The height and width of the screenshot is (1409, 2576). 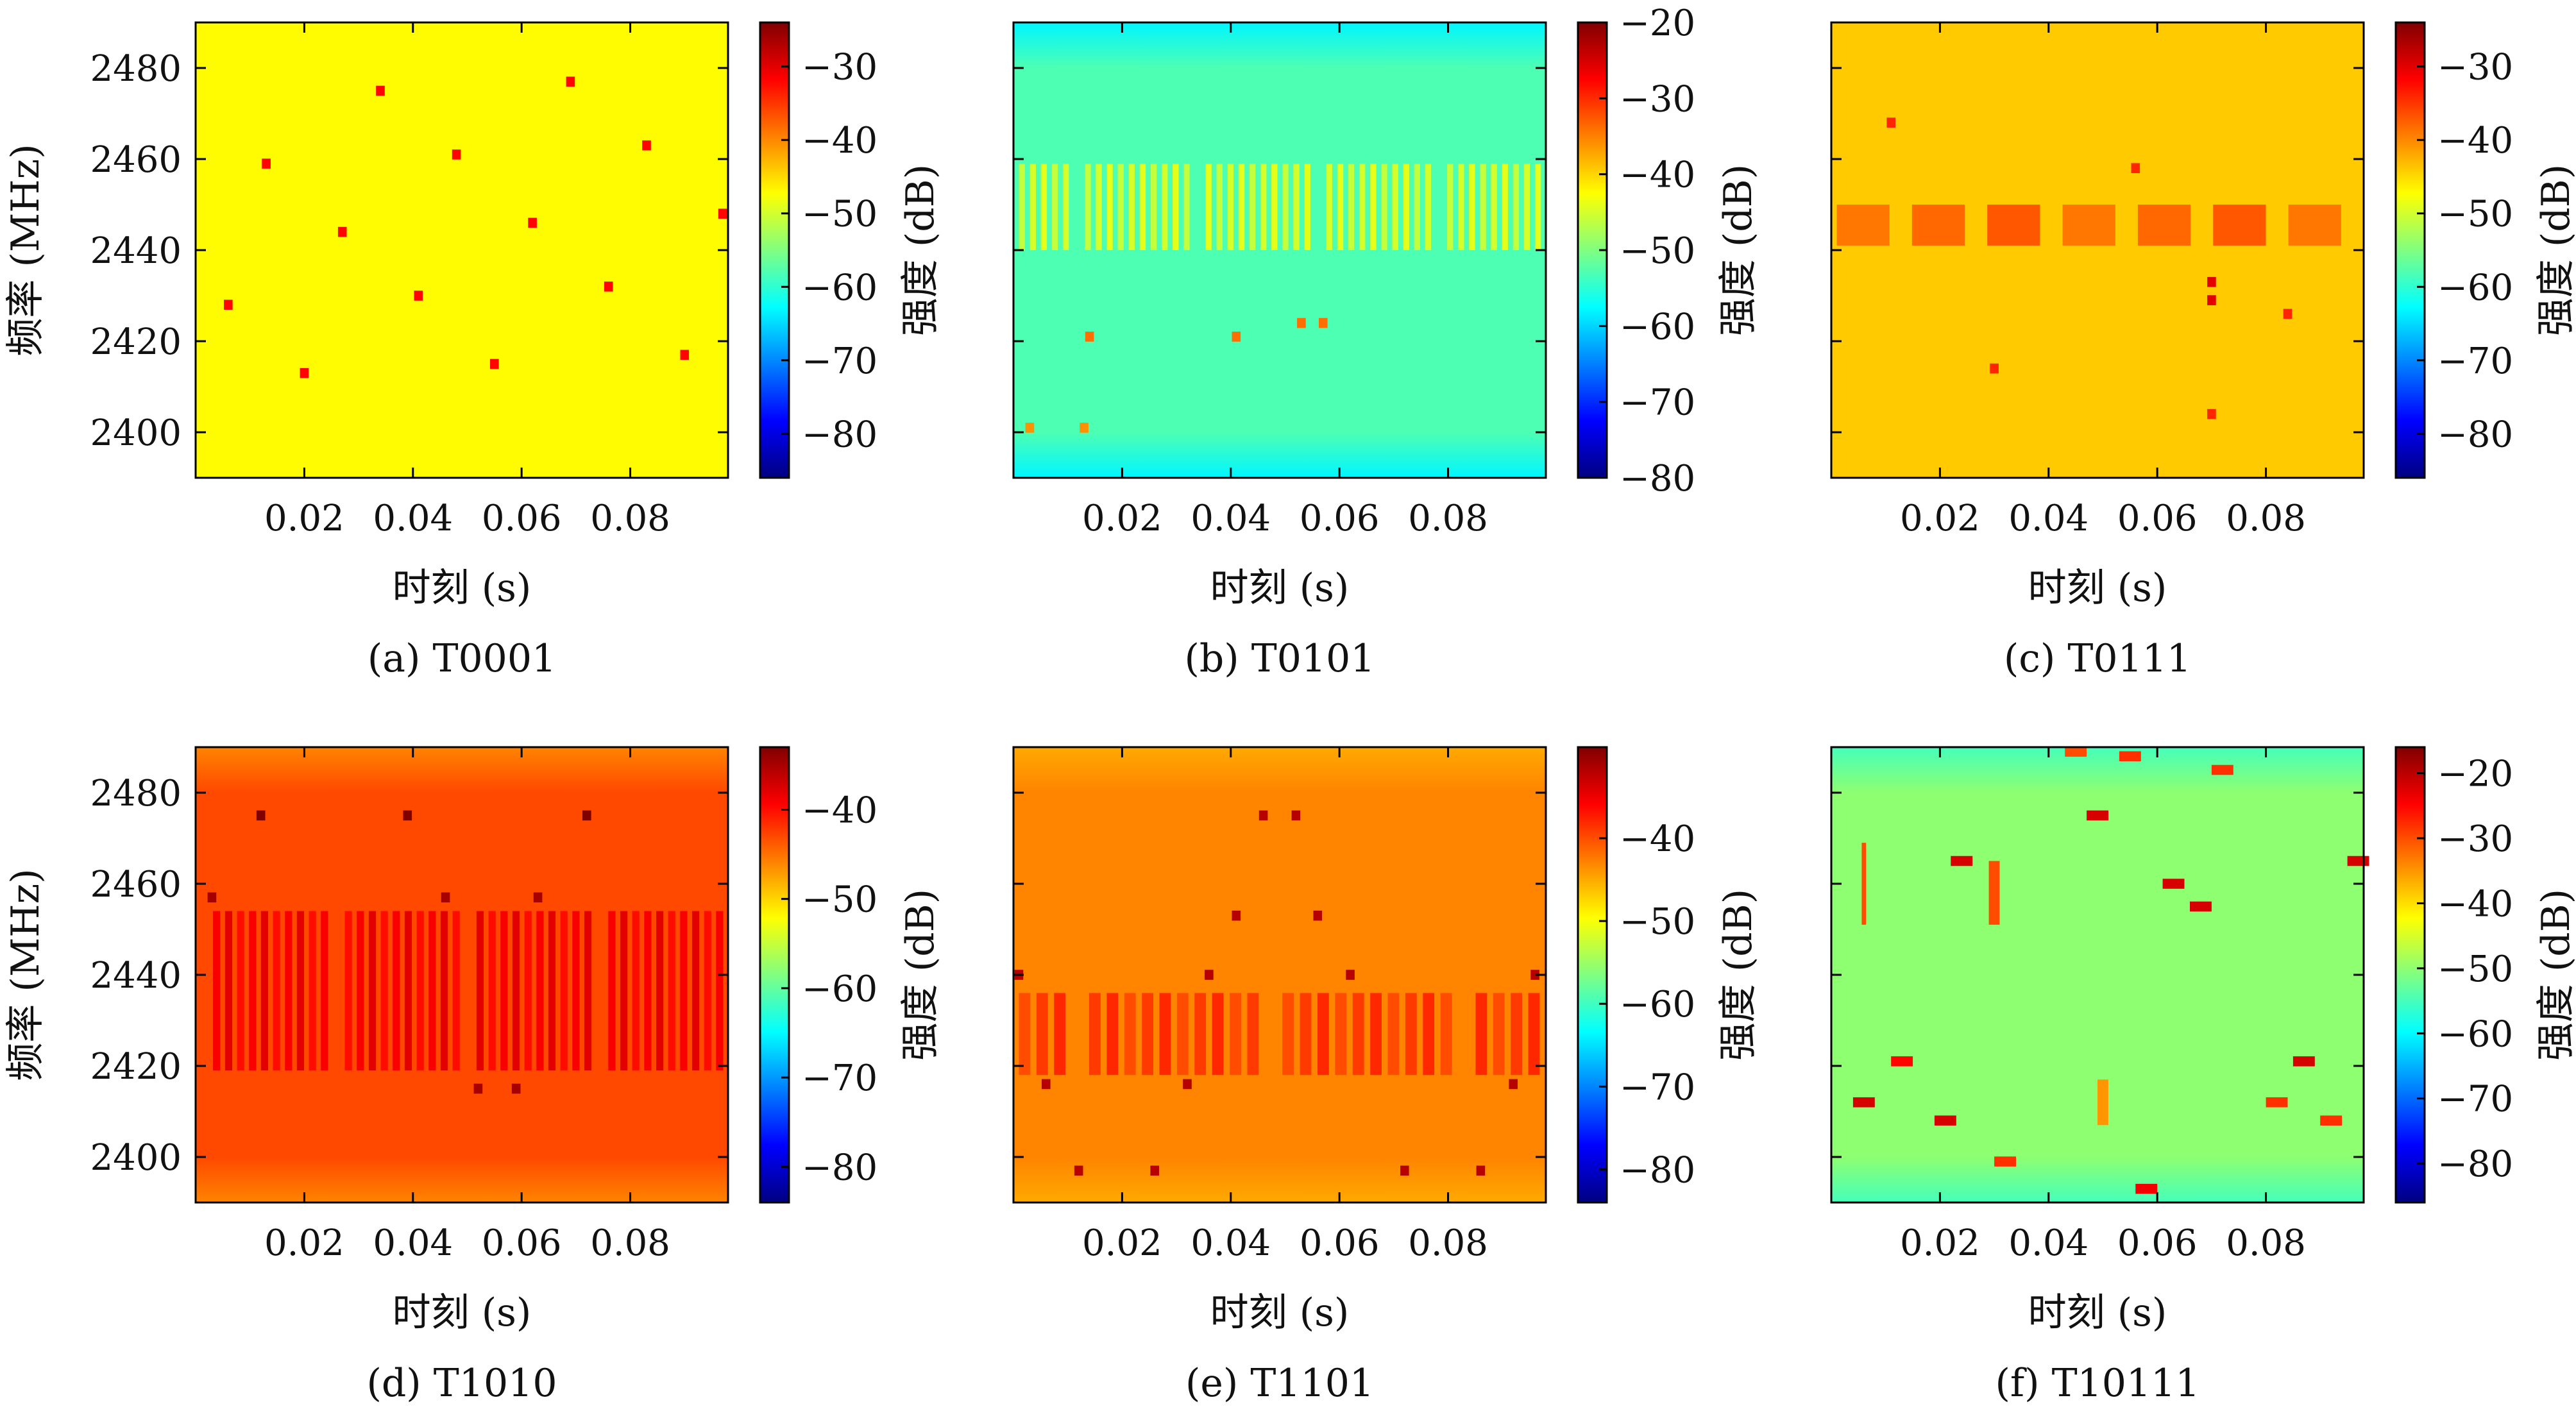 I want to click on subplot-caption: (c) T0111, so click(x=2097, y=658).